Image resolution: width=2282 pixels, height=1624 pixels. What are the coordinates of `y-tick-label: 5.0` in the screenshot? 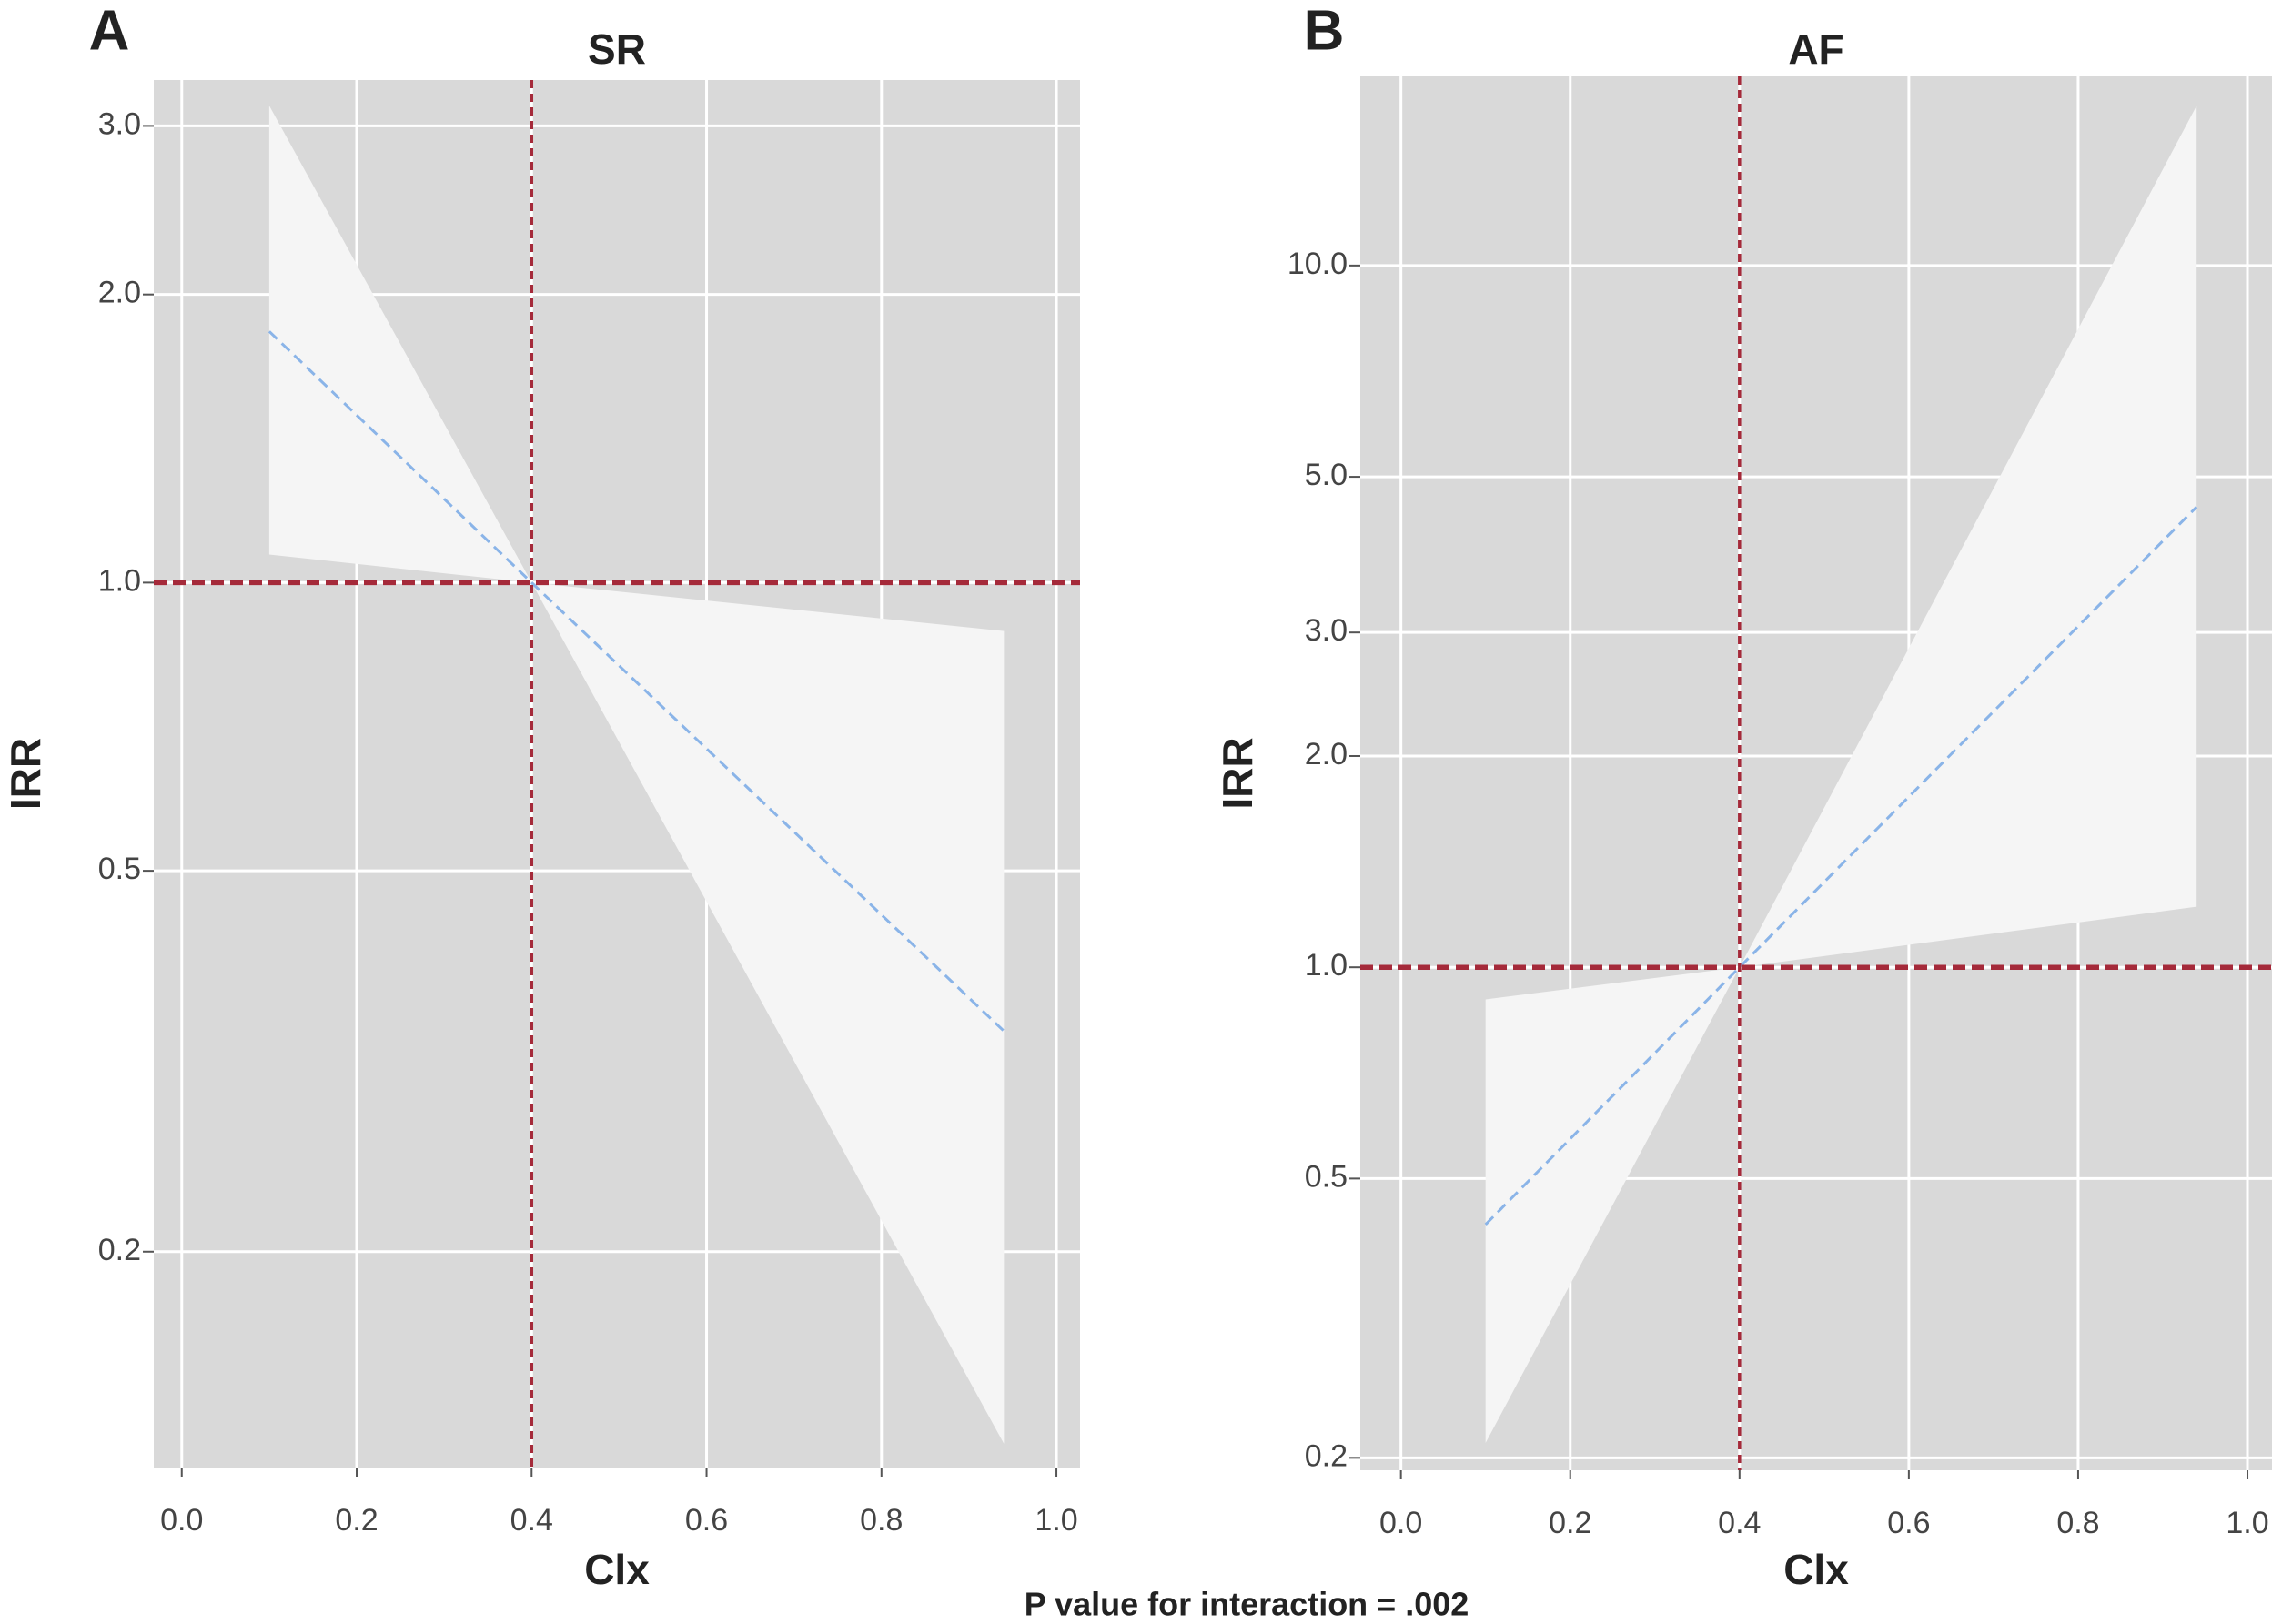 It's located at (1327, 475).